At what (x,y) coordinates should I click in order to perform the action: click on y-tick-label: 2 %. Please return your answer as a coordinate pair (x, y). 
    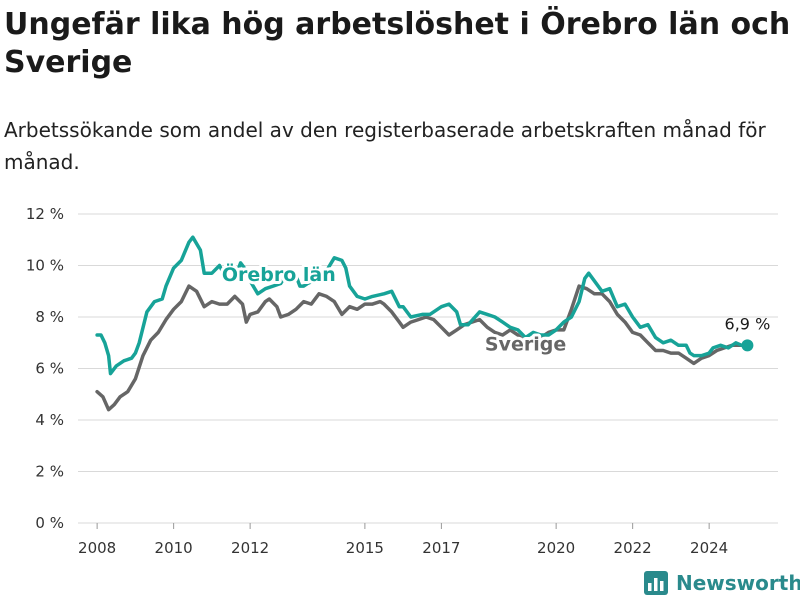
    Looking at the image, I should click on (49, 472).